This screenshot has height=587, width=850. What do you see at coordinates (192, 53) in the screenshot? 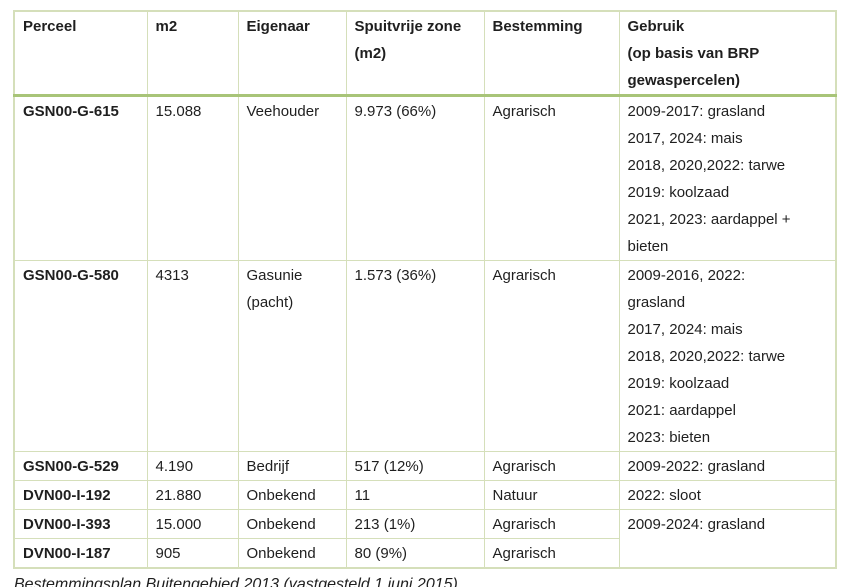
I see `col-header-m2: m2` at bounding box center [192, 53].